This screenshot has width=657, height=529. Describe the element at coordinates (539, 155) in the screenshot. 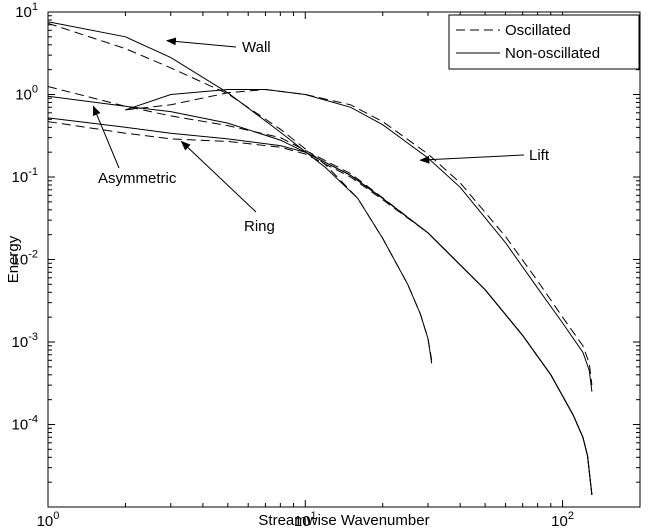

I see `annotation-label-lift: Lift` at that location.